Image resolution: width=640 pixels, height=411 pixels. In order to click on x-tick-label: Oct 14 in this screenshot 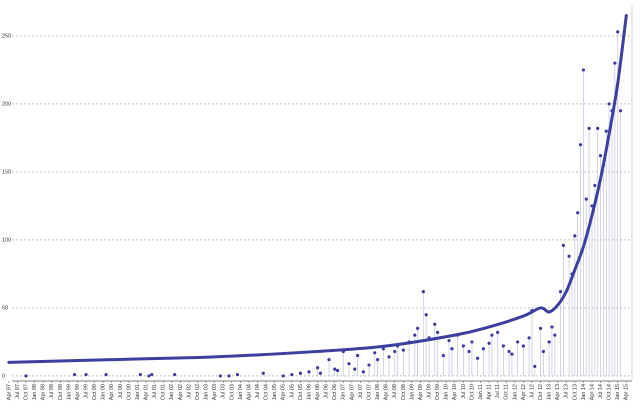, I will do `click(610, 392)`.